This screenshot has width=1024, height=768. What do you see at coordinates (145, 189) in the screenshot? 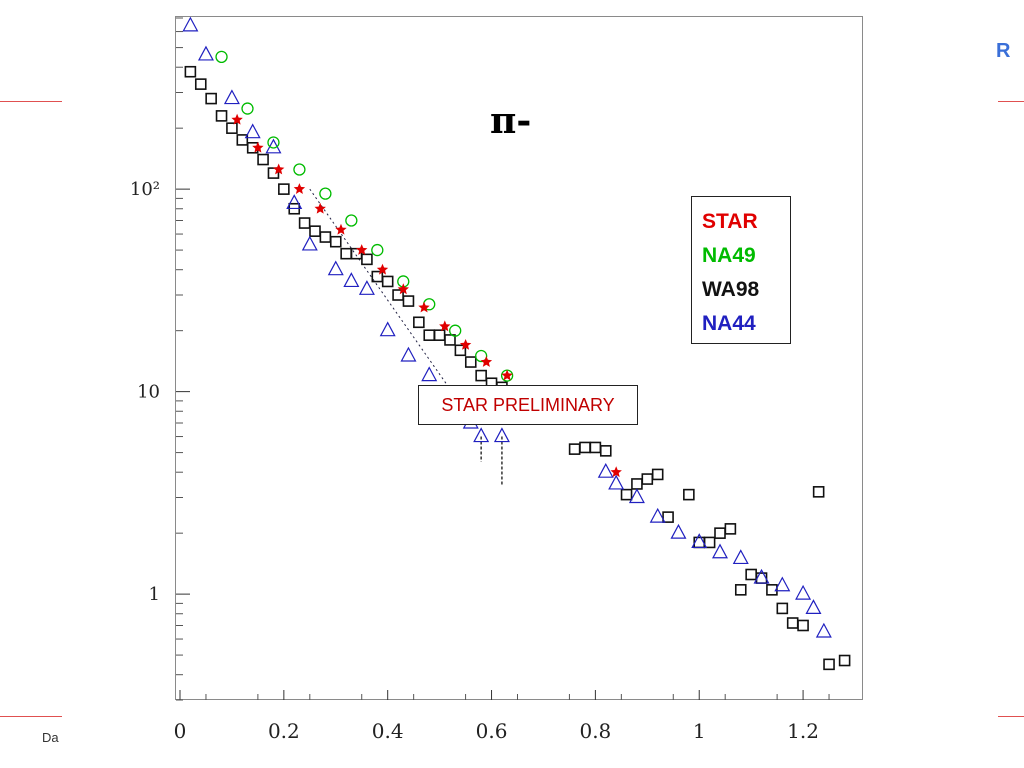
I see `y-tick-label: 10²` at bounding box center [145, 189].